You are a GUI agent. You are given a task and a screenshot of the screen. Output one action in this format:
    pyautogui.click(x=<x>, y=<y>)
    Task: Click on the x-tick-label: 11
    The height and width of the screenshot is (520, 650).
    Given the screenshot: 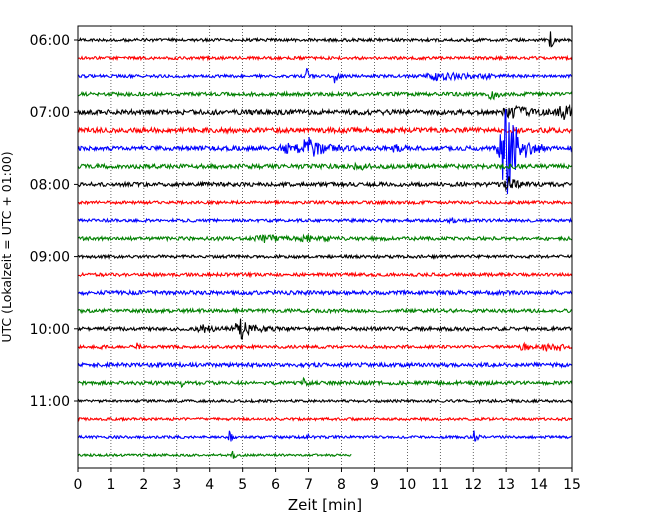 What is the action you would take?
    pyautogui.click(x=440, y=485)
    